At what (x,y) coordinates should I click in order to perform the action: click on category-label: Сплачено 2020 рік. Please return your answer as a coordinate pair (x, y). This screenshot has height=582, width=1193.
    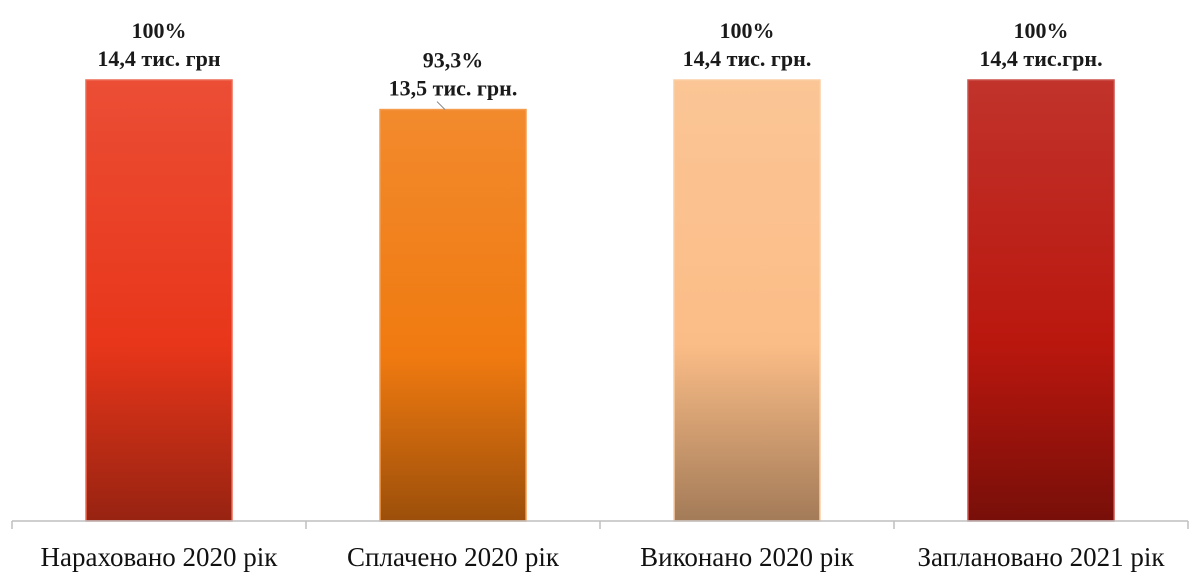
    Looking at the image, I should click on (453, 557).